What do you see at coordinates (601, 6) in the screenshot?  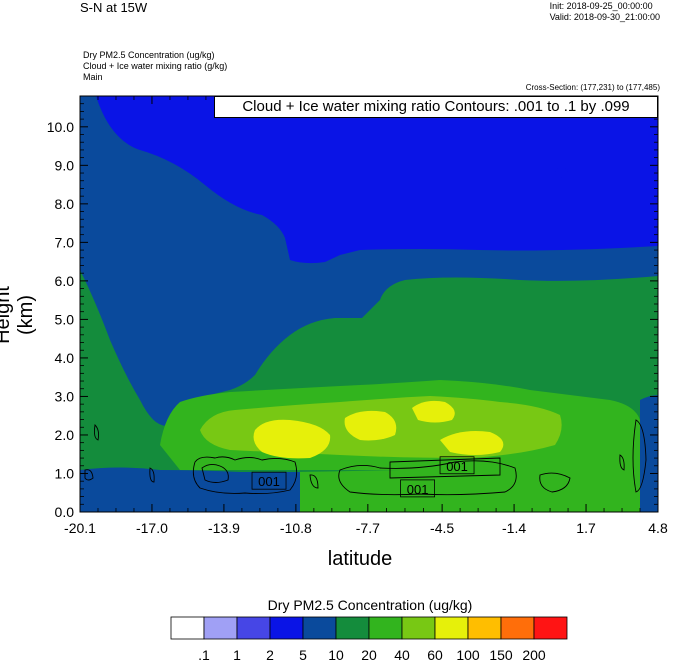 I see `init-time: Init: 2018-09-25_00:00:00` at bounding box center [601, 6].